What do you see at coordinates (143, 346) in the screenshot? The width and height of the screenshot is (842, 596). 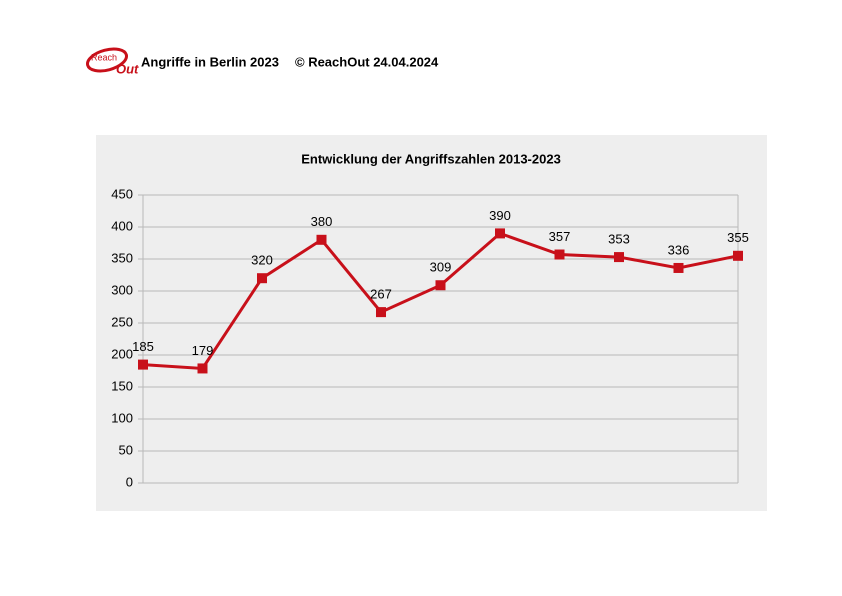 I see `data-label: 185` at bounding box center [143, 346].